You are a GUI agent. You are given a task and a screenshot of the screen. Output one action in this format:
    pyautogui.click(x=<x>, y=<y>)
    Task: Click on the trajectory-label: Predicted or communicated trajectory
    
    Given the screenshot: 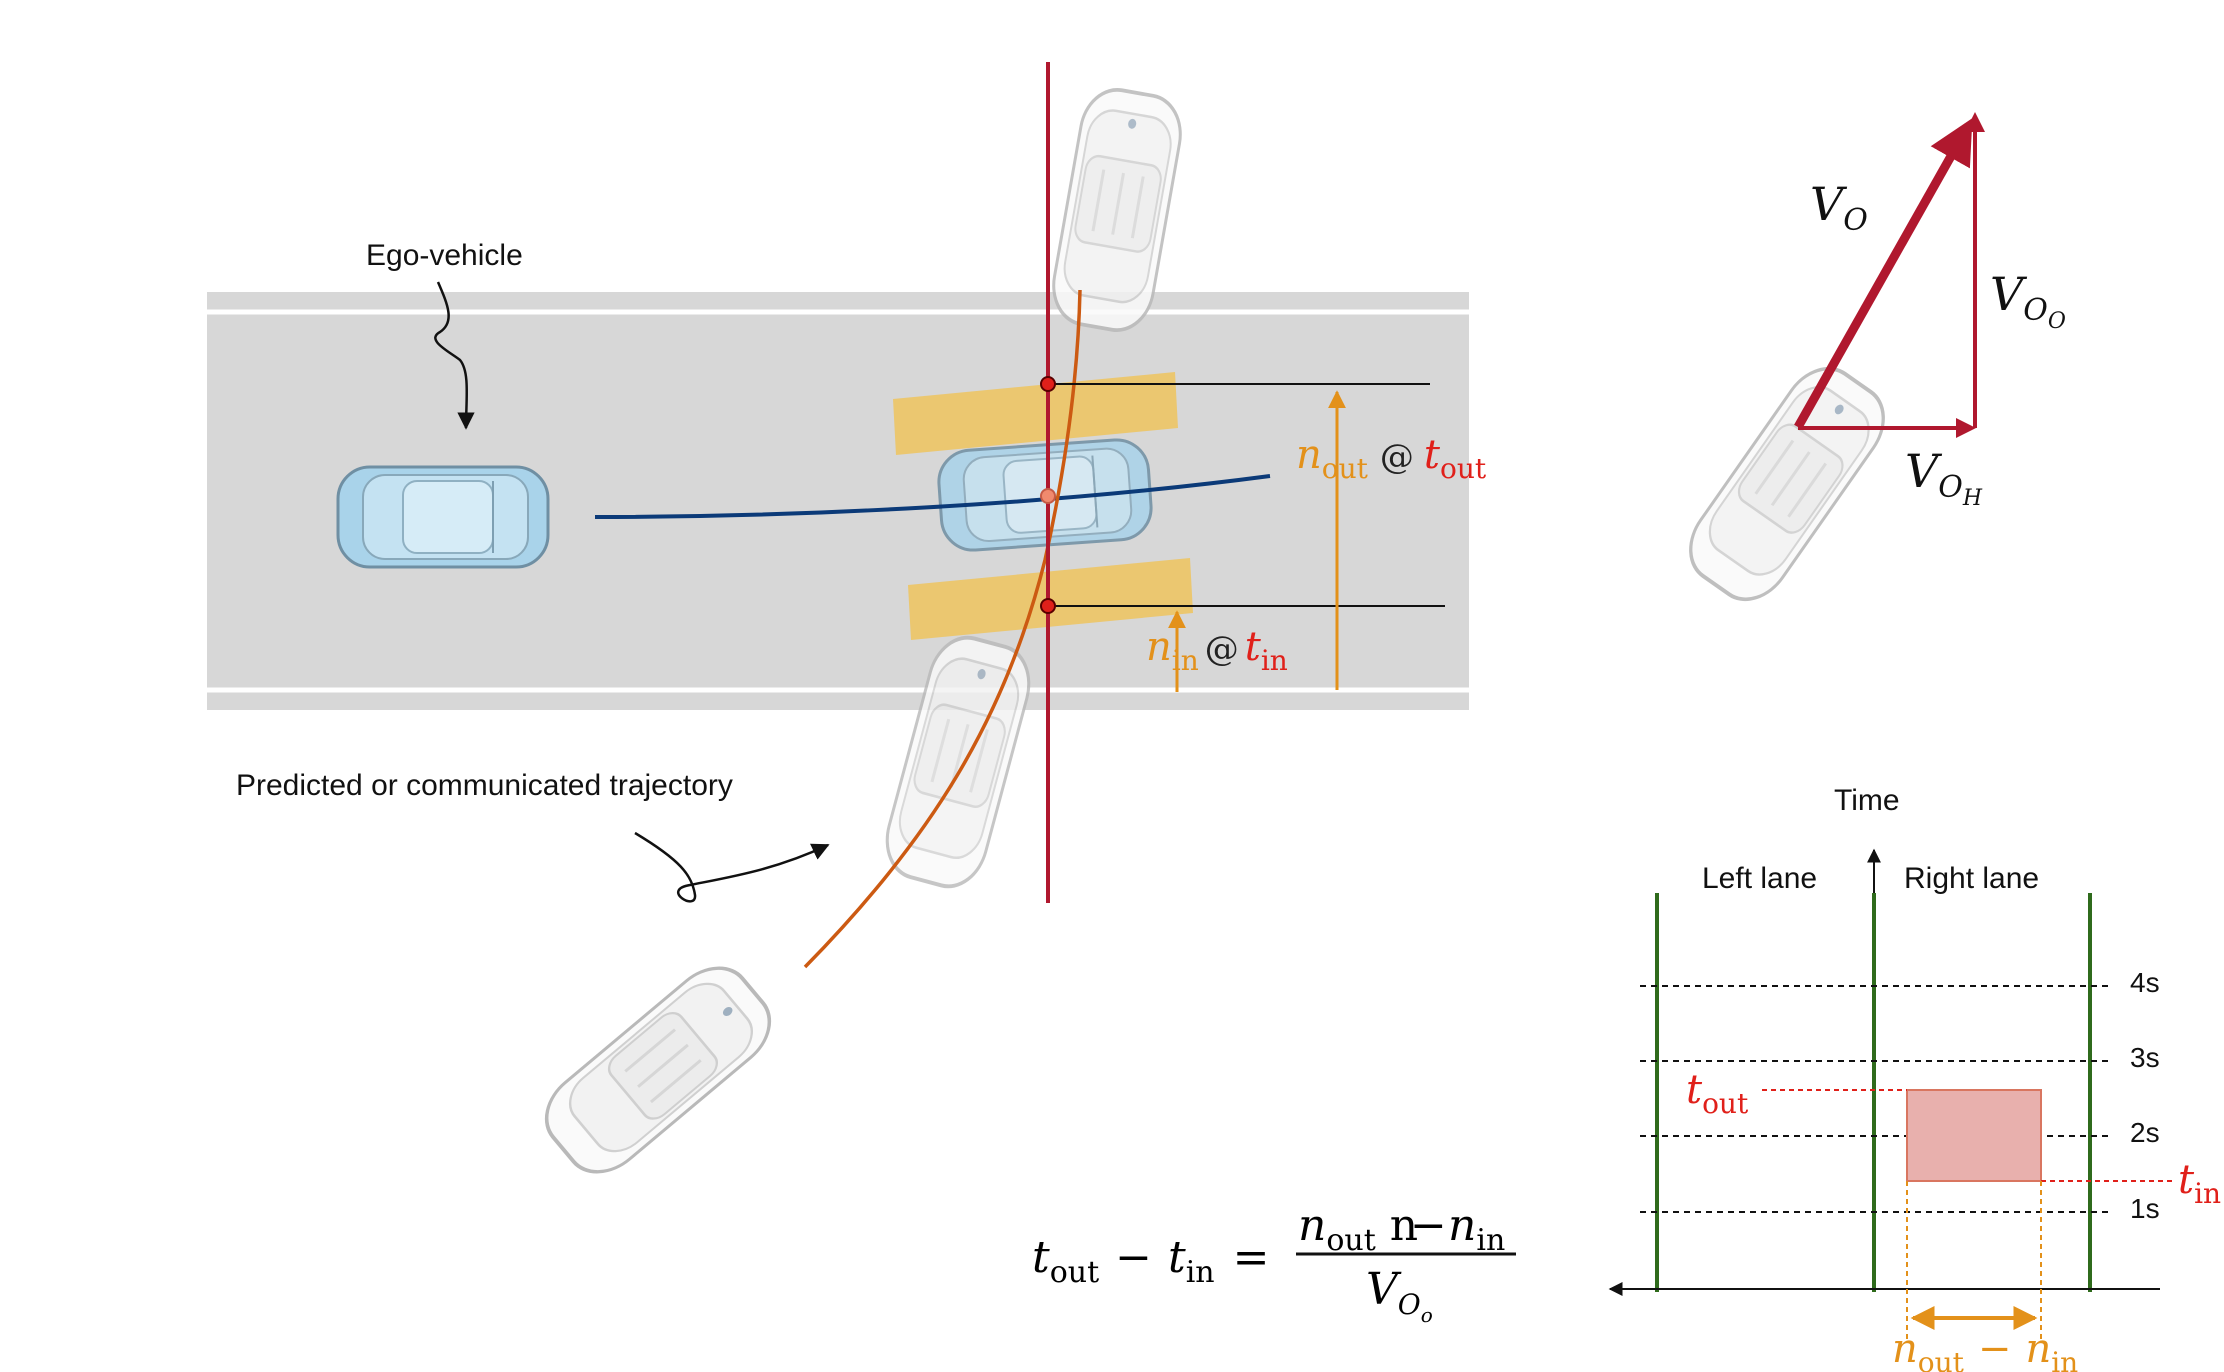 What is the action you would take?
    pyautogui.click(x=484, y=785)
    